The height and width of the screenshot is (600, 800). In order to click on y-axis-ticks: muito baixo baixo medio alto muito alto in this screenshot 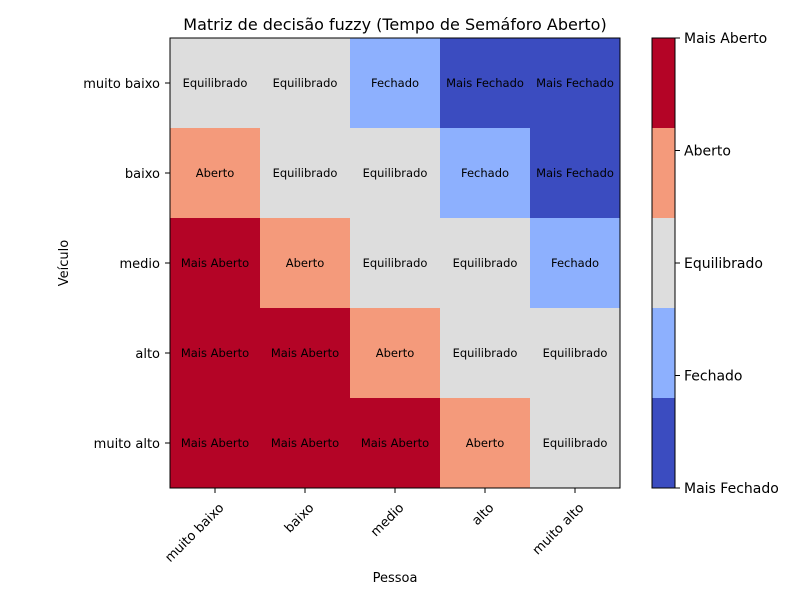, I will do `click(126, 264)`.